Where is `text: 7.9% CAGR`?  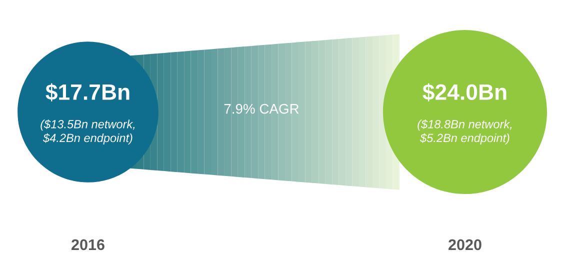
text: 7.9% CAGR is located at coordinates (261, 109).